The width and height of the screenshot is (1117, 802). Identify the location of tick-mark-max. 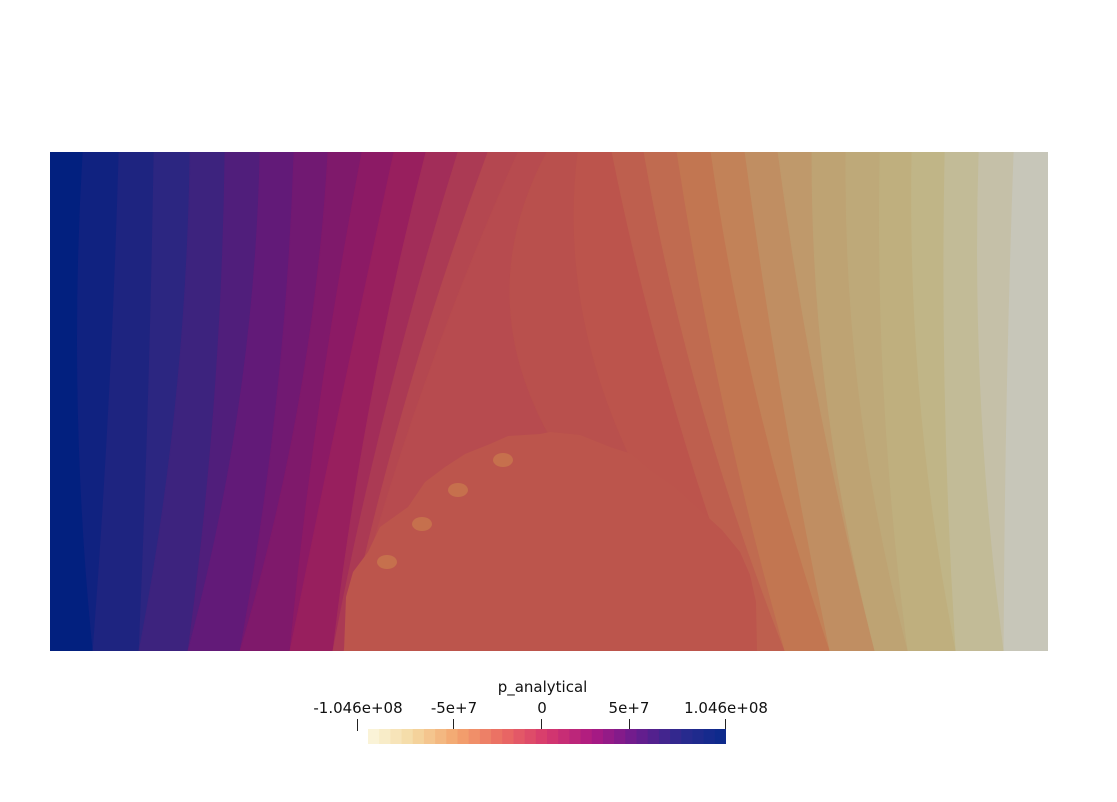
(725, 725).